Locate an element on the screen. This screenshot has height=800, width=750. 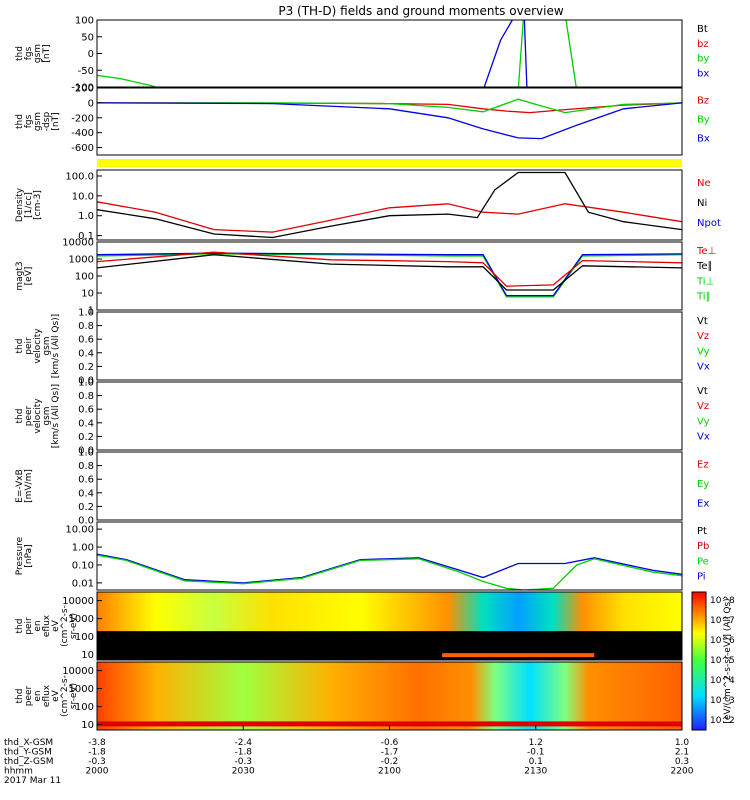
series-Bx-line is located at coordinates (389, 121).